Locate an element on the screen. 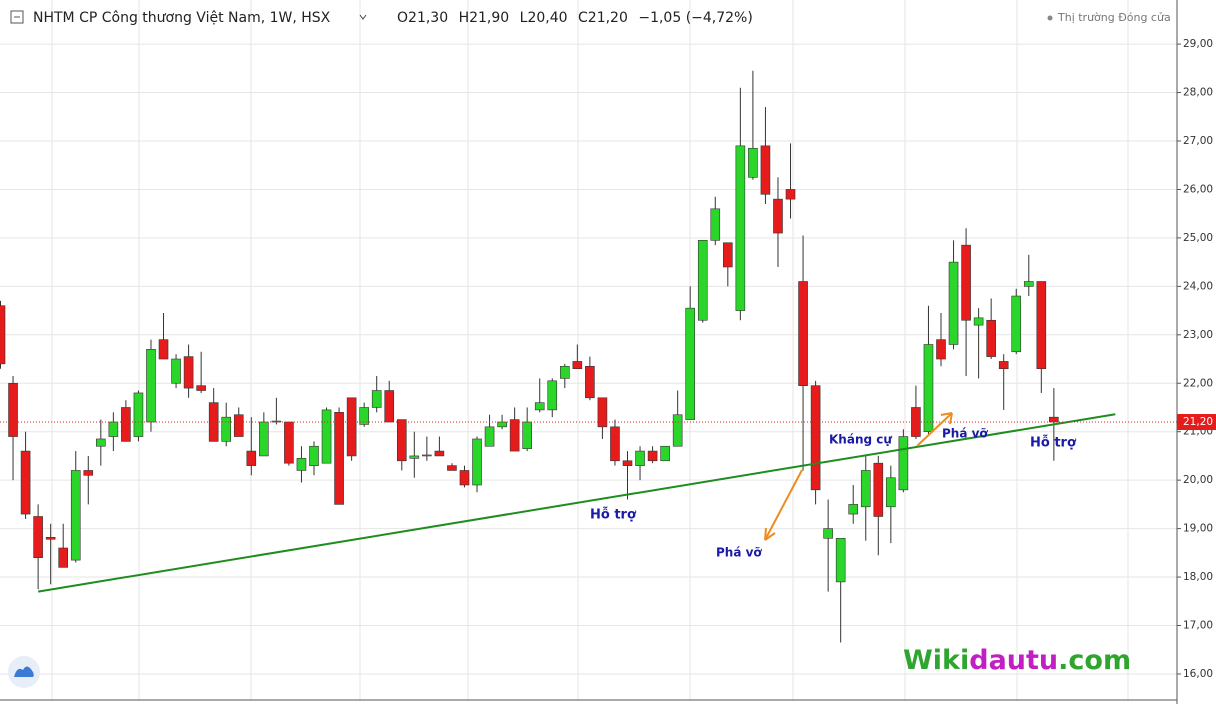  y-tick-label: 29,00 is located at coordinates (1198, 44).